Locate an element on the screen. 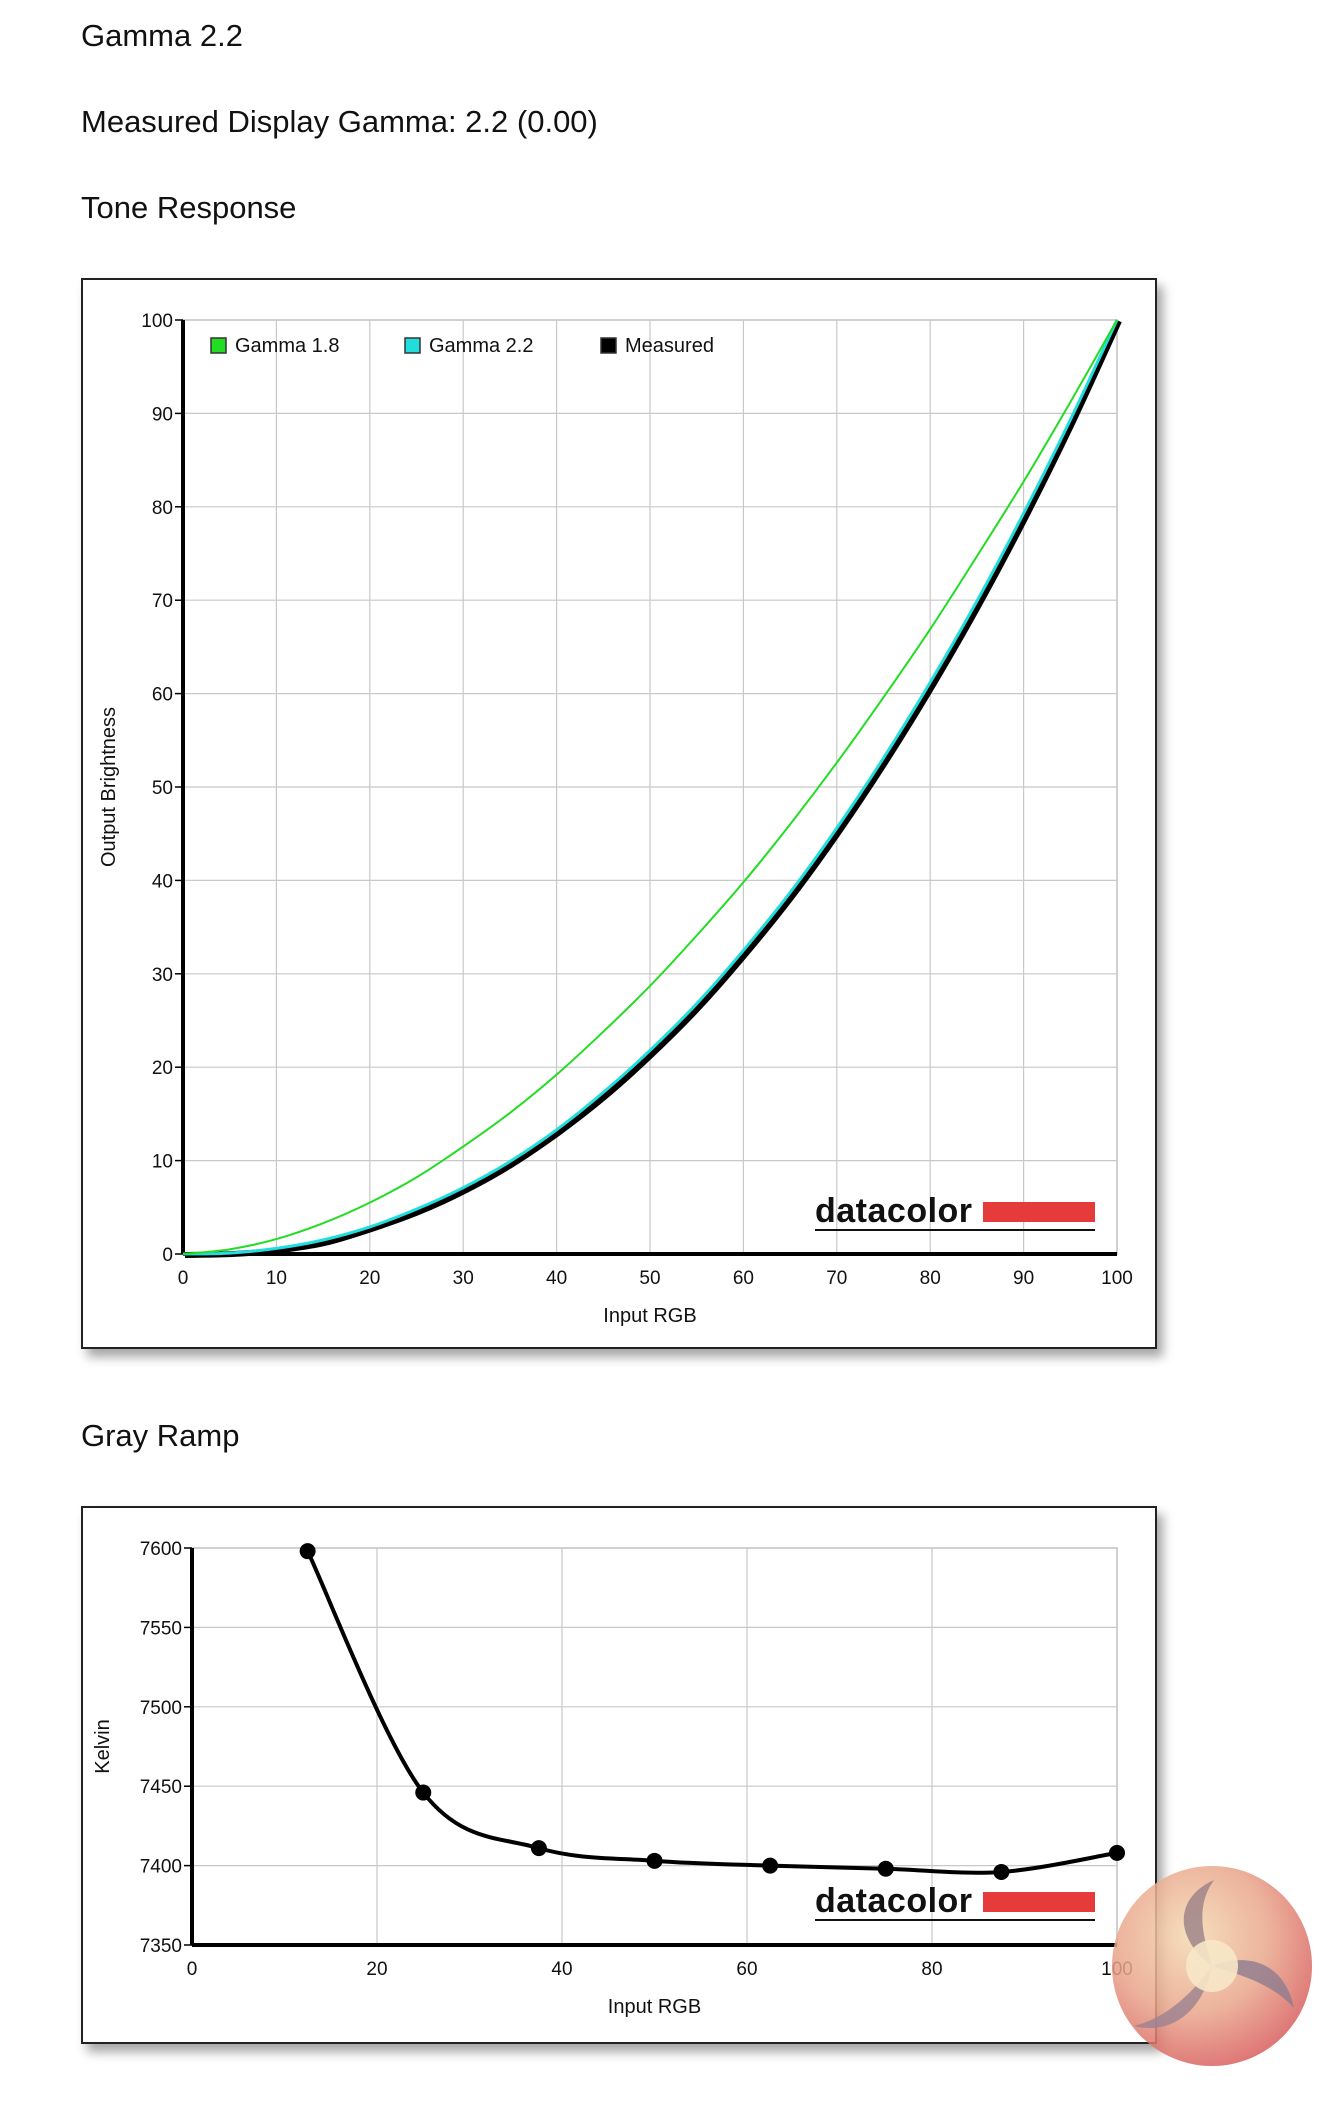 The width and height of the screenshot is (1323, 2102). y-tick-label: 10 is located at coordinates (162, 1162).